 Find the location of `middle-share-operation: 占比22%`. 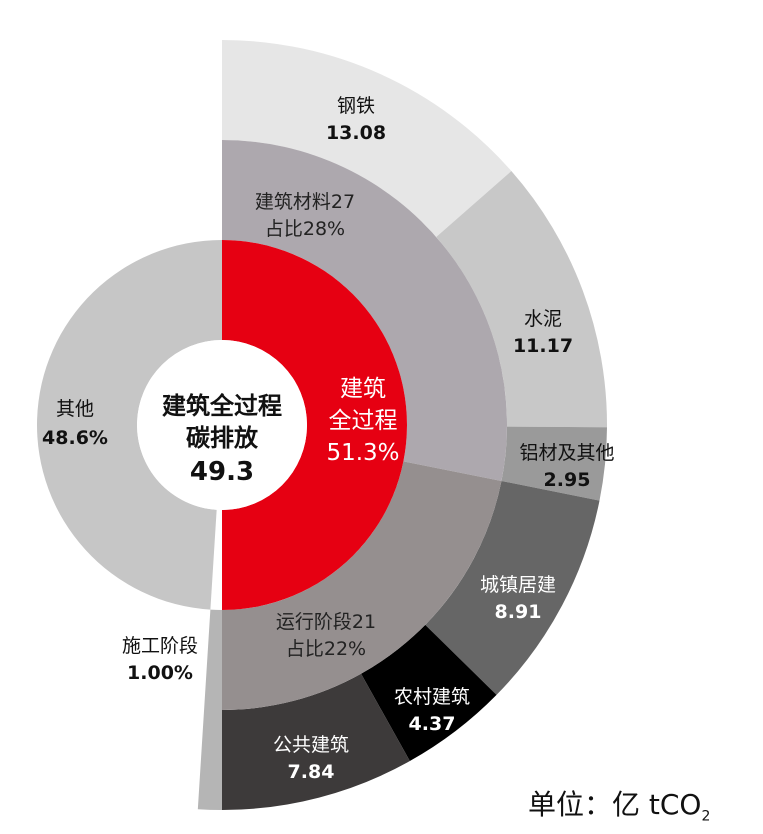

middle-share-operation: 占比22% is located at coordinates (326, 649).